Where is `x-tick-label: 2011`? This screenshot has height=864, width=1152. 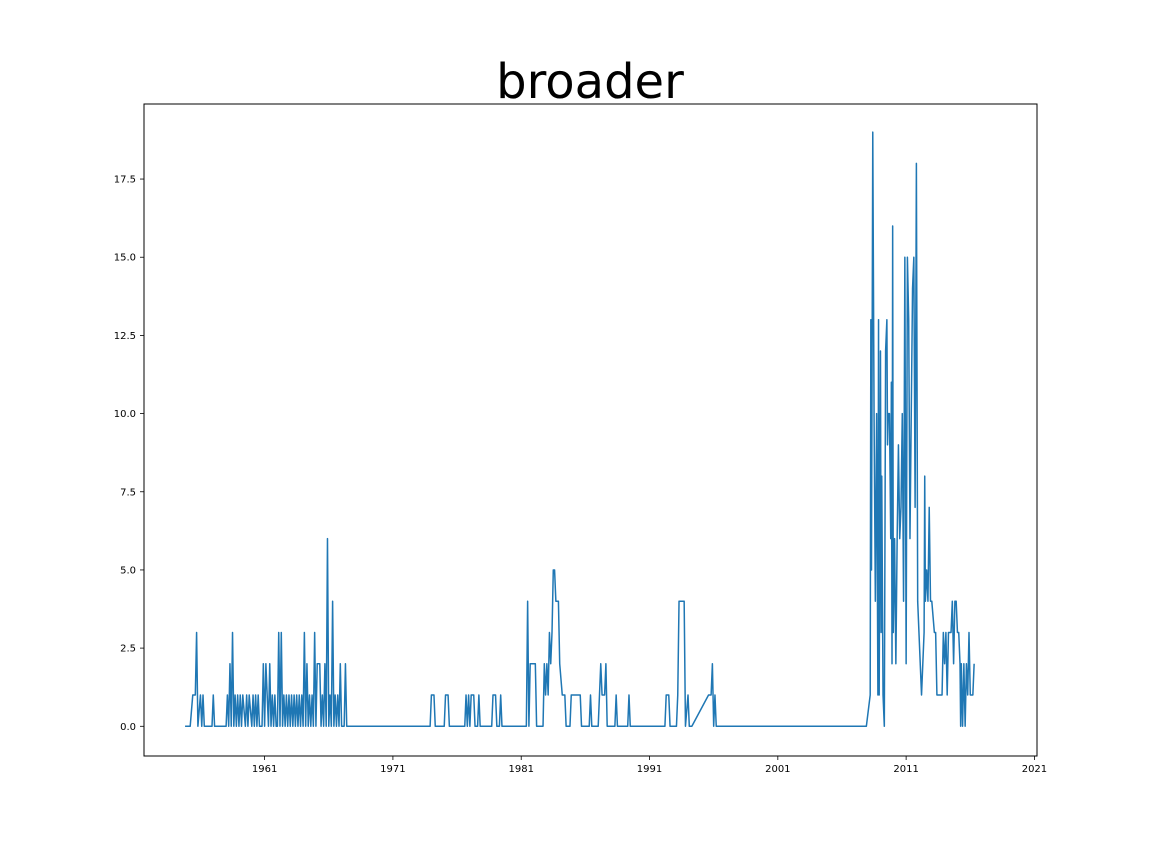
x-tick-label: 2011 is located at coordinates (905, 769).